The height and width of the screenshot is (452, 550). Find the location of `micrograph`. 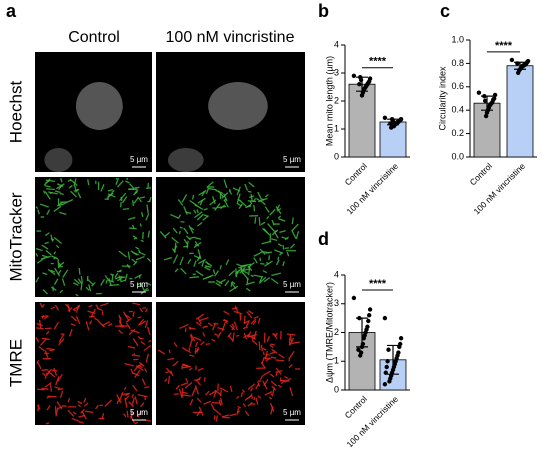

micrograph is located at coordinates (93, 363).